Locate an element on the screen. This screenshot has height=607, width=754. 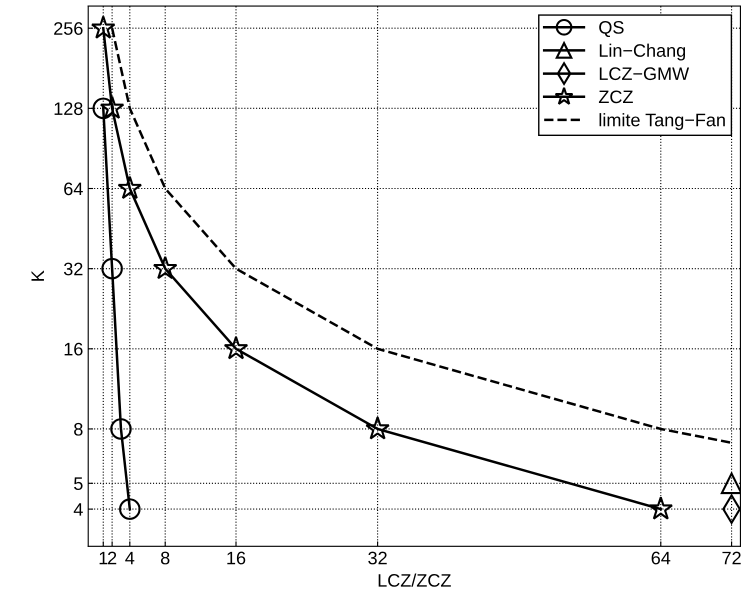
y-tick-label: 5 is located at coordinates (78, 483).